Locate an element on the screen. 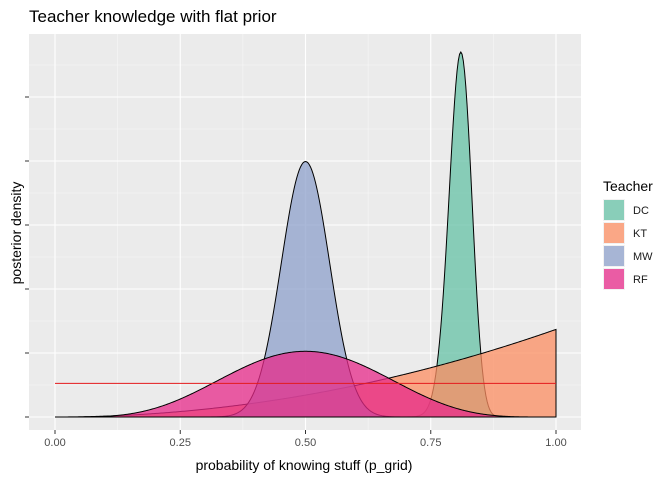 The image size is (672, 480). legend-item-rf: RF is located at coordinates (625, 279).